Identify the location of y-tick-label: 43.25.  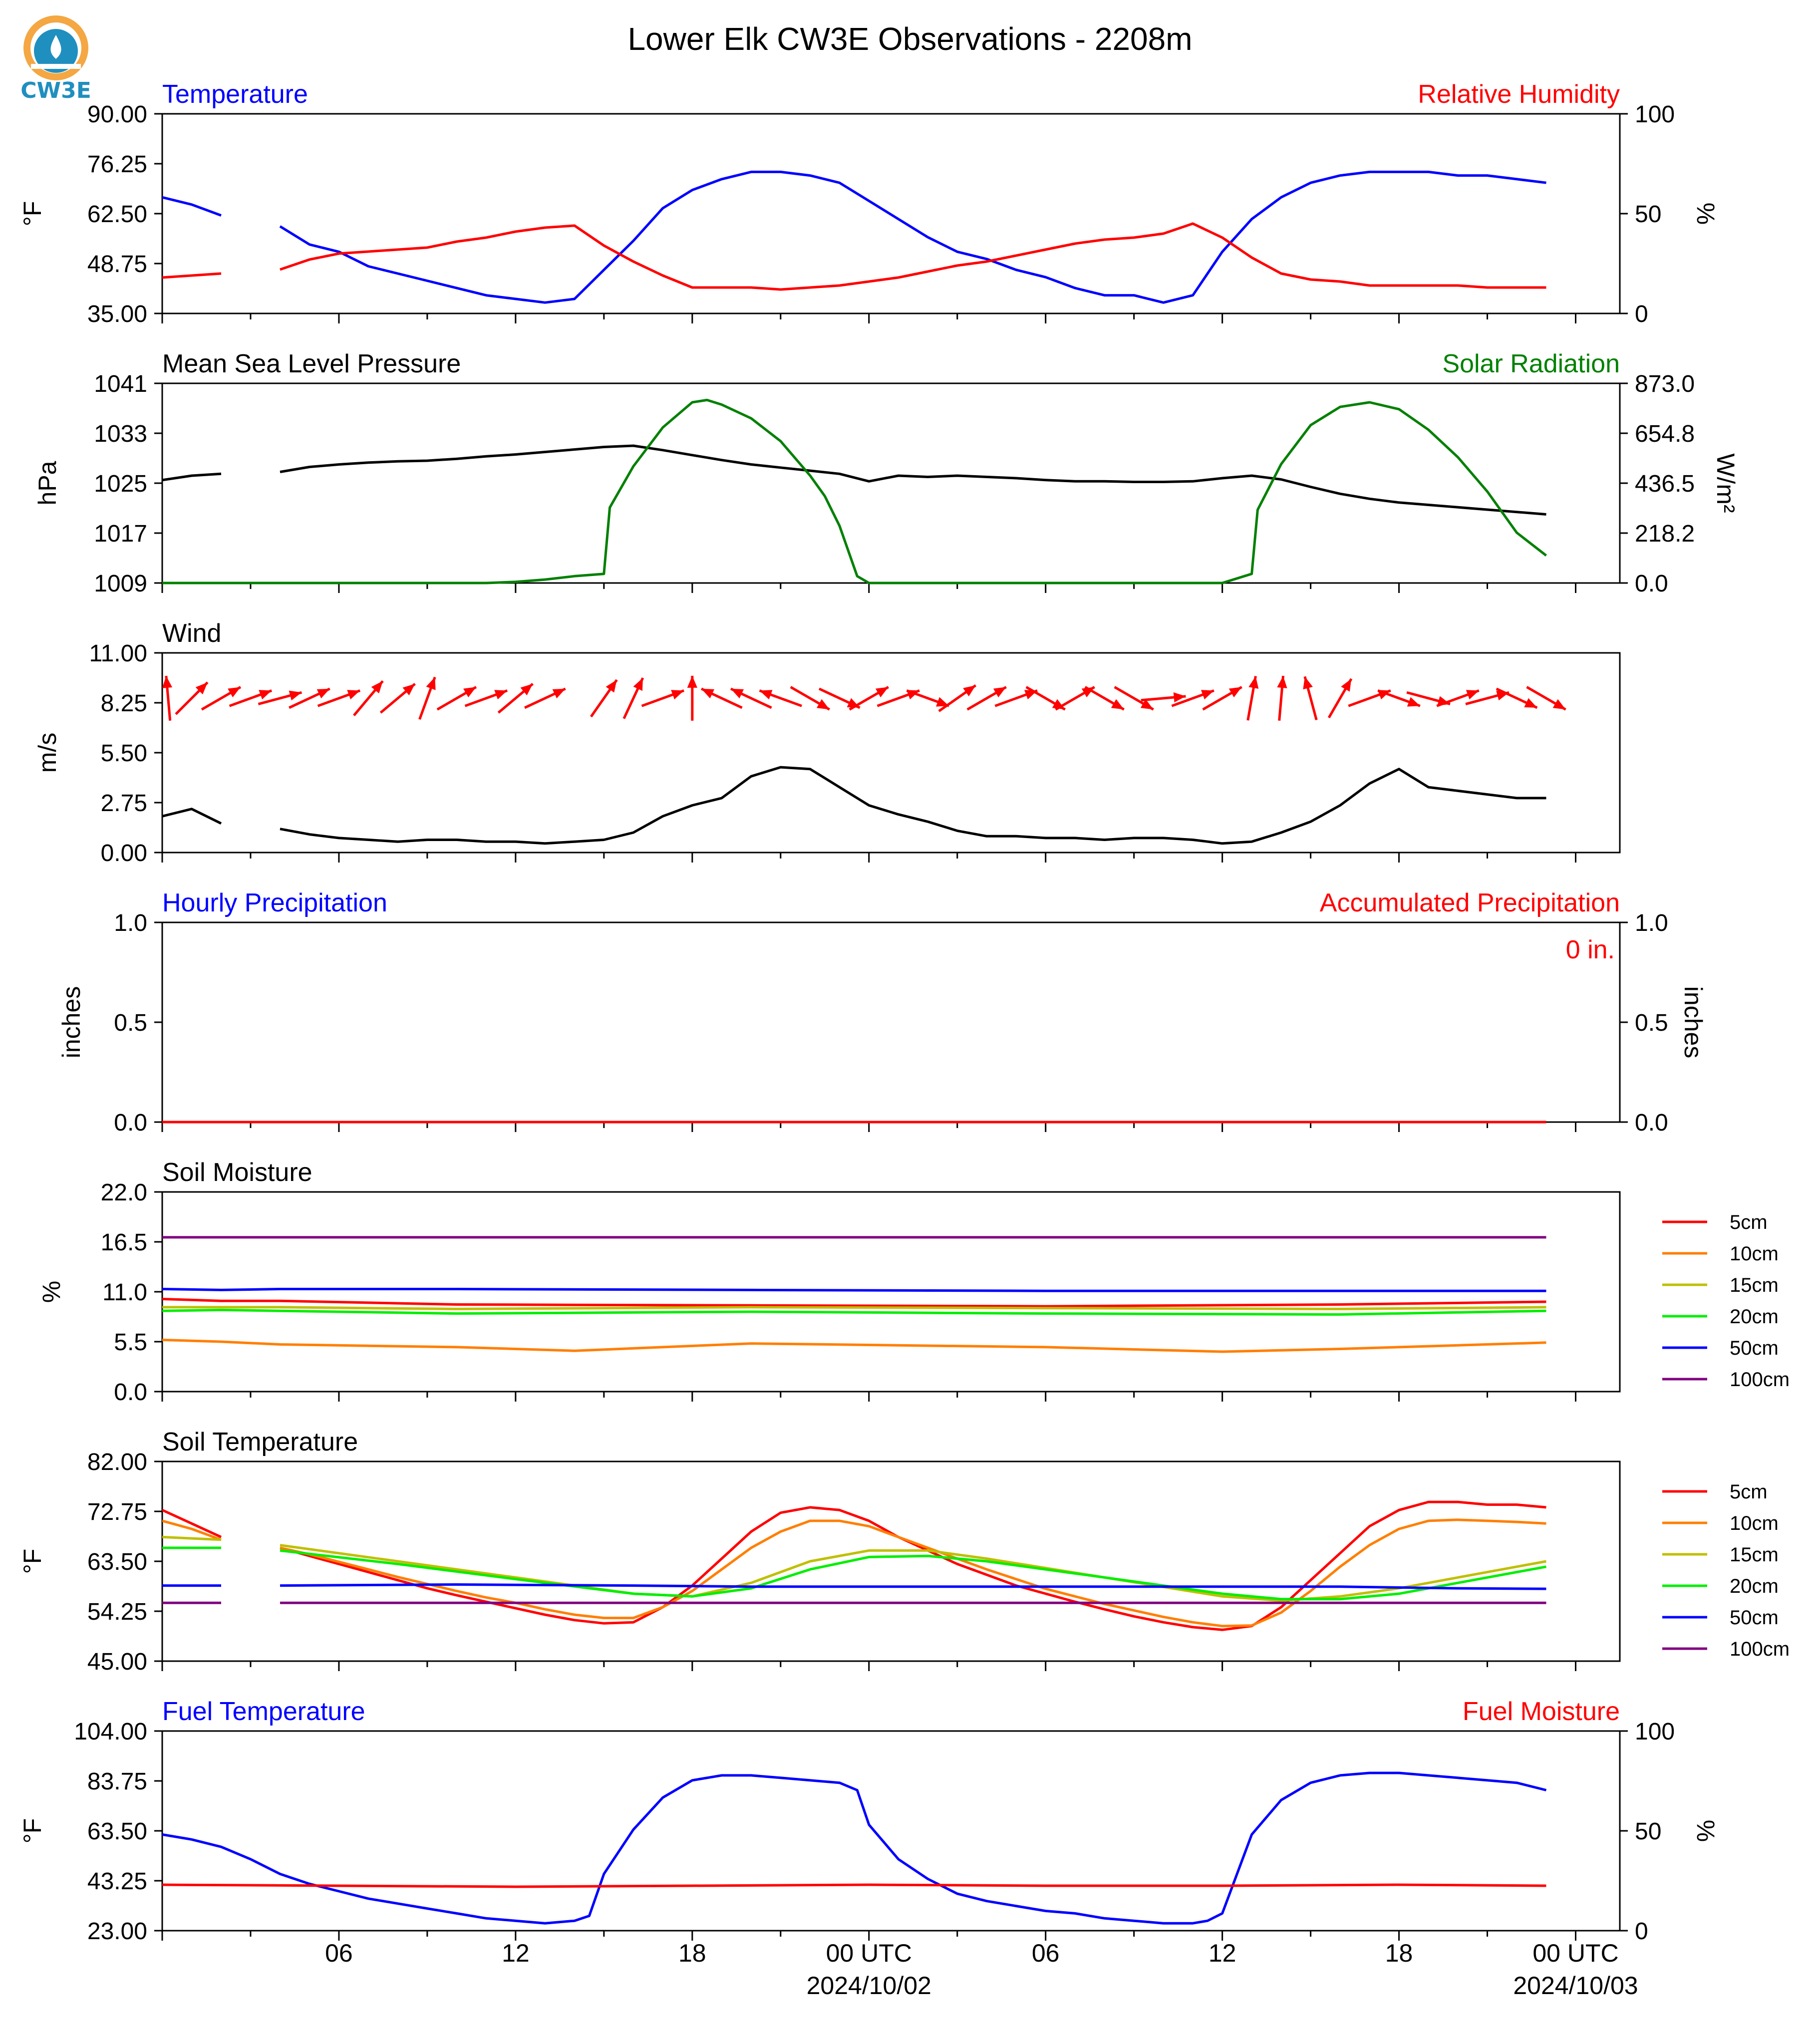
(117, 1881).